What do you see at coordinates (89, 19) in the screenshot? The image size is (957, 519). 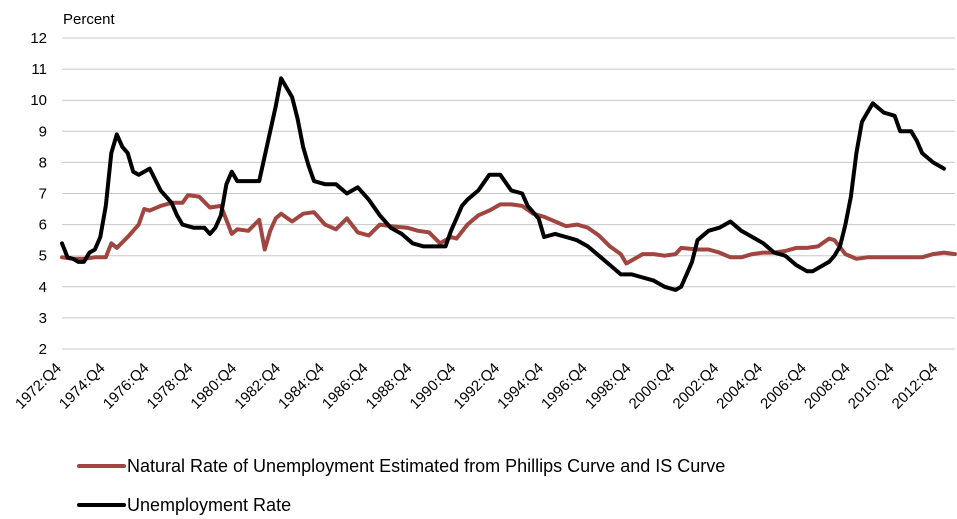 I see `y-axis-unit-label: Percent` at bounding box center [89, 19].